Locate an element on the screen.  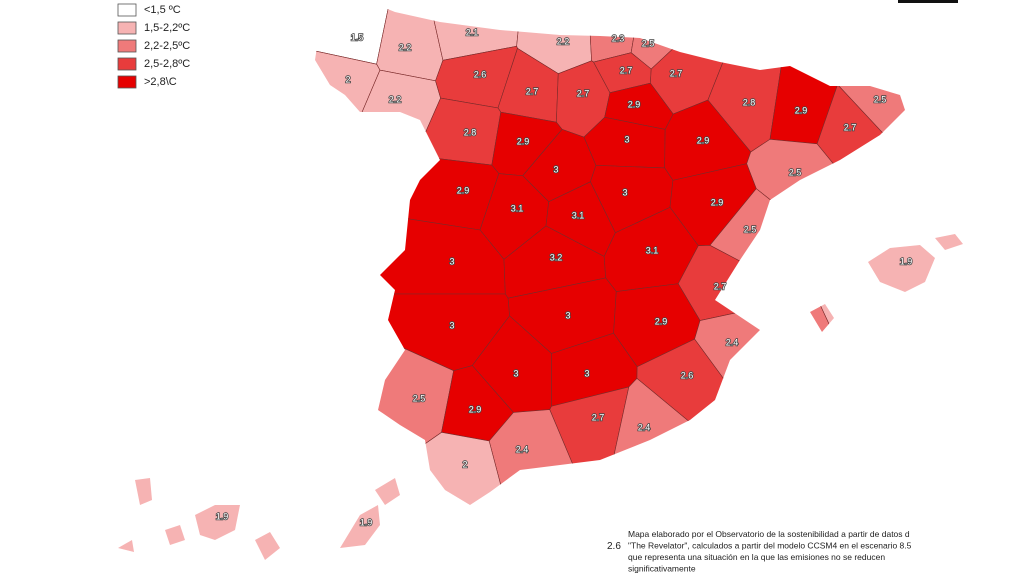
legend-label: 1,5-2,2ºC is located at coordinates (167, 28).